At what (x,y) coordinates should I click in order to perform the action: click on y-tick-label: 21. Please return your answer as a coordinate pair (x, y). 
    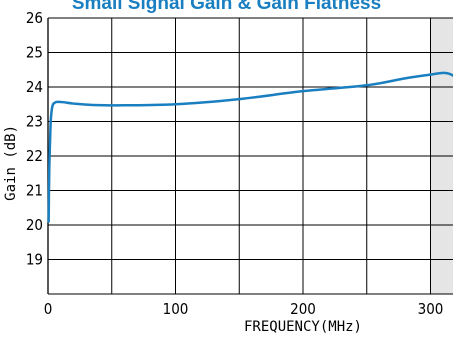
    Looking at the image, I should click on (34, 191).